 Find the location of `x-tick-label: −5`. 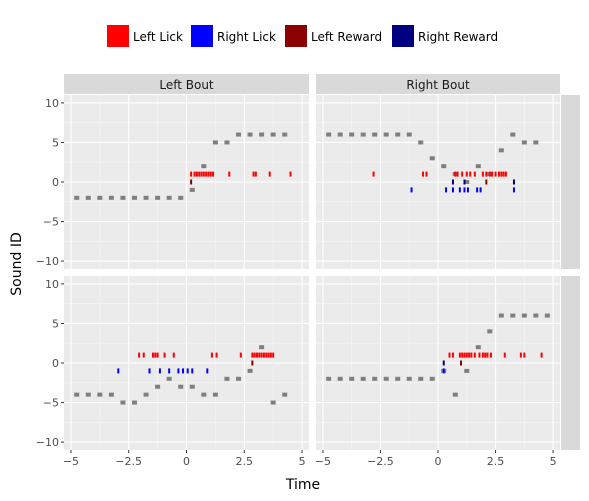

x-tick-label: −5 is located at coordinates (323, 461).